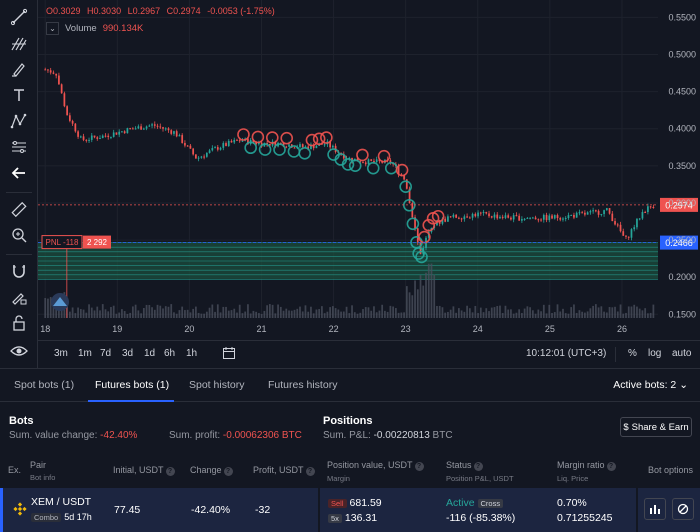 This screenshot has width=700, height=532. What do you see at coordinates (19, 297) in the screenshot?
I see `lock-drawing-tool` at bounding box center [19, 297].